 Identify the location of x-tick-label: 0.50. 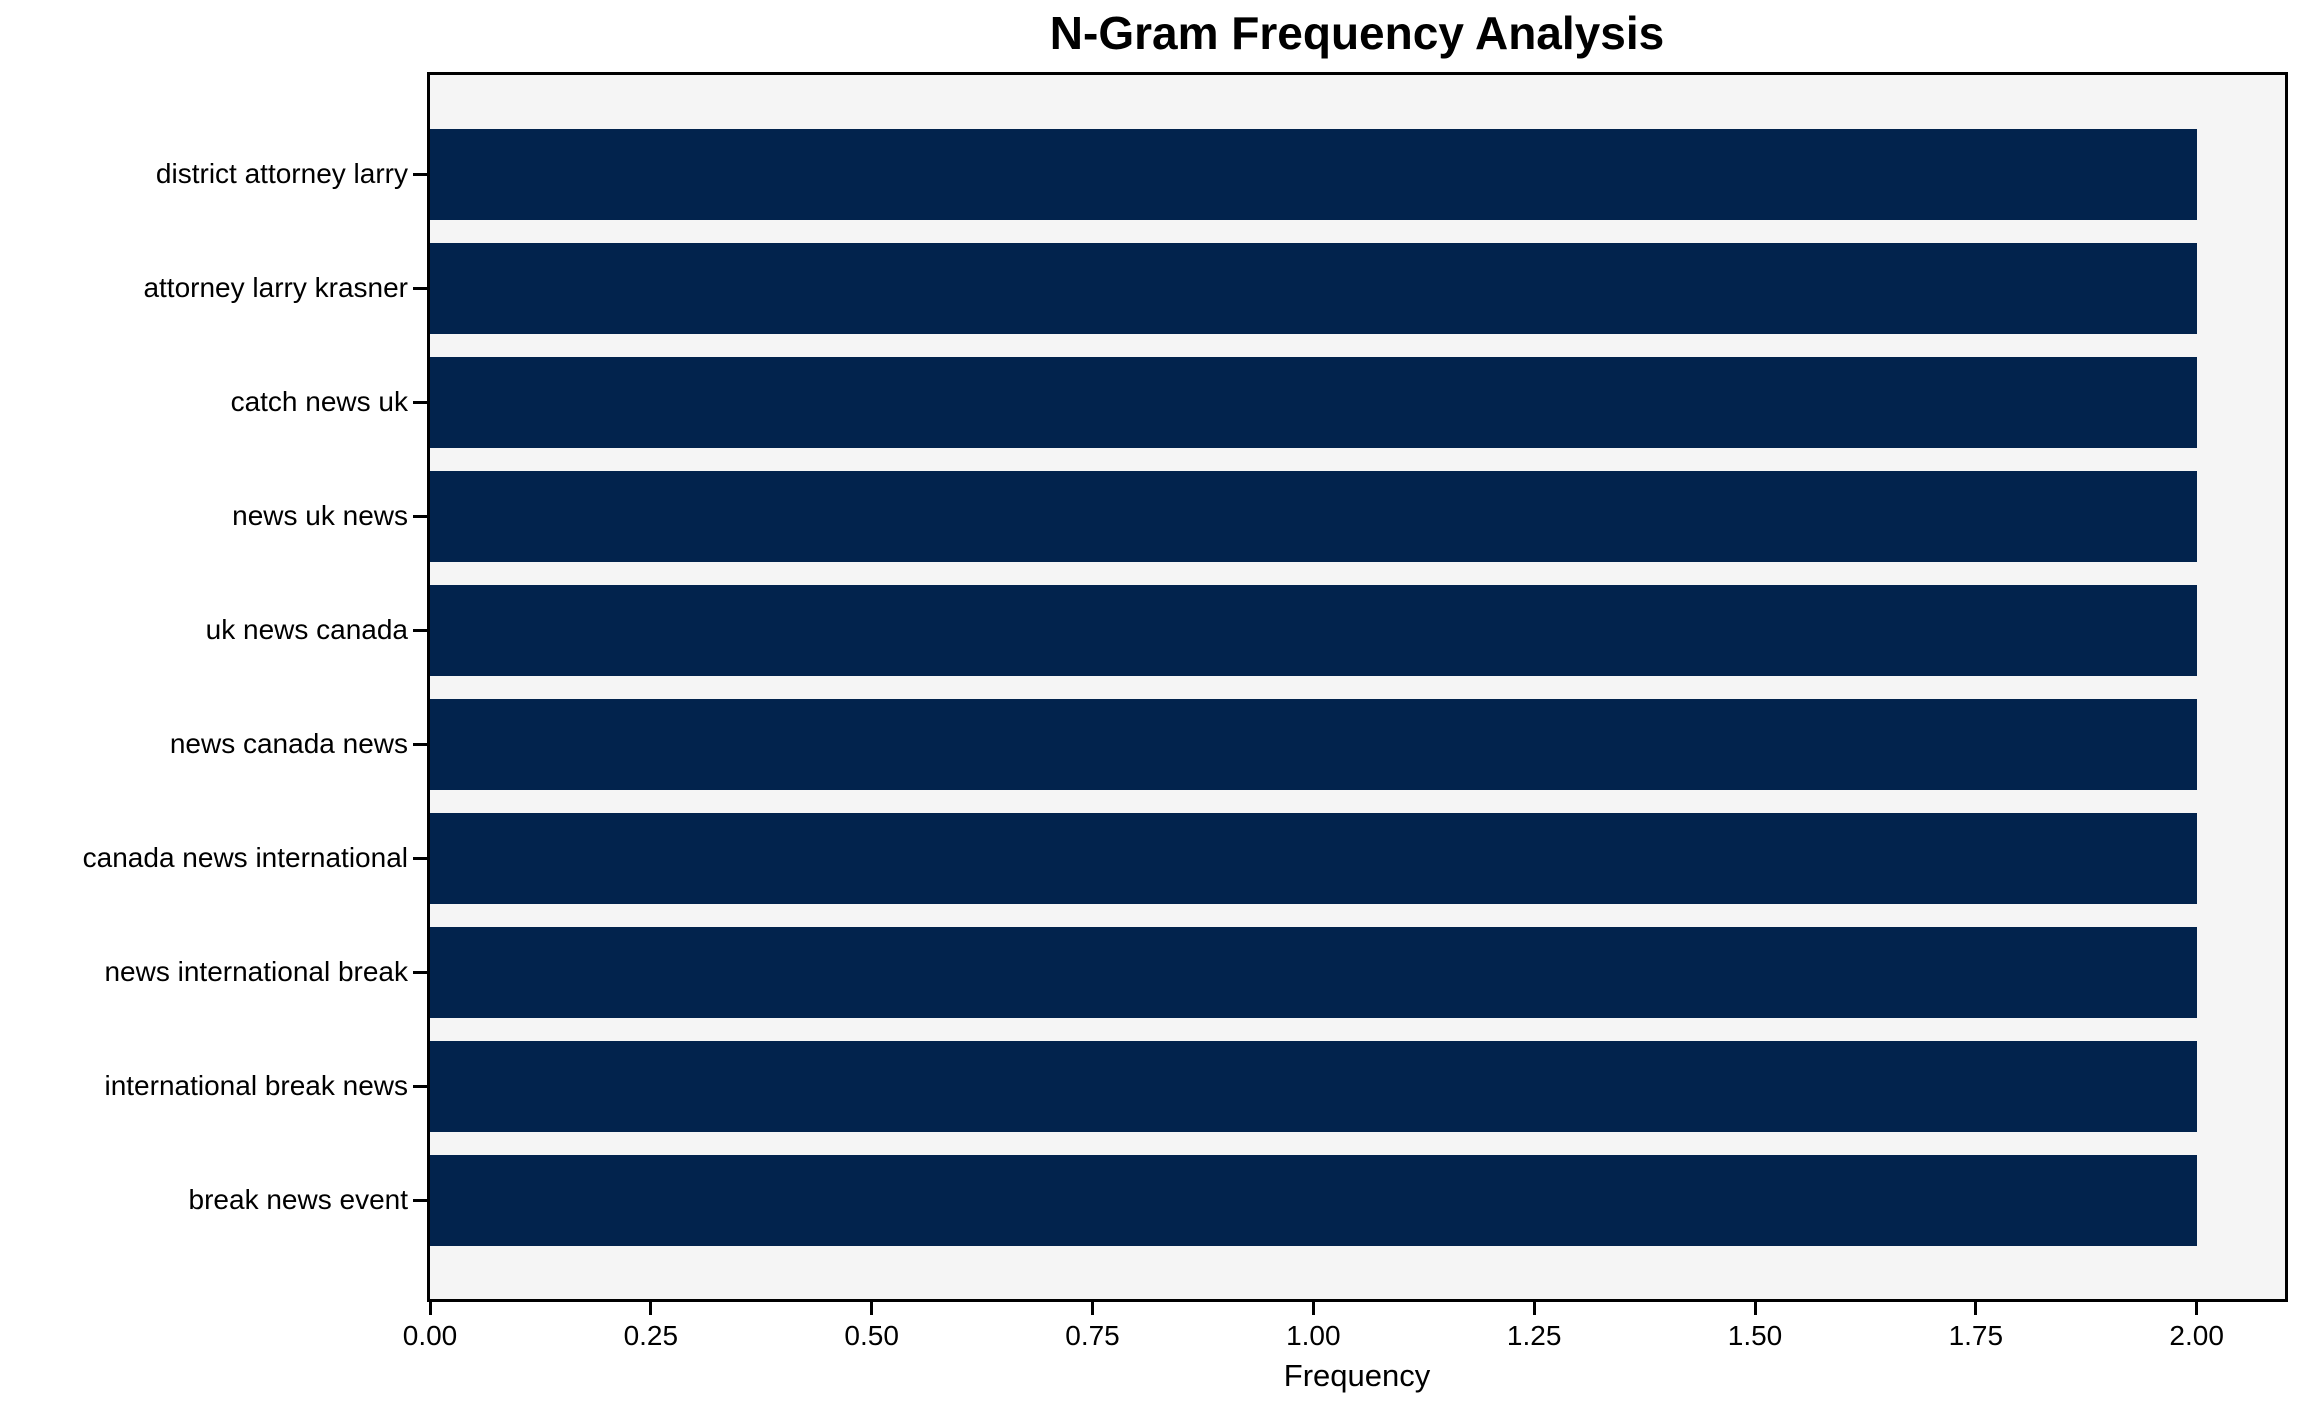
(871, 1335).